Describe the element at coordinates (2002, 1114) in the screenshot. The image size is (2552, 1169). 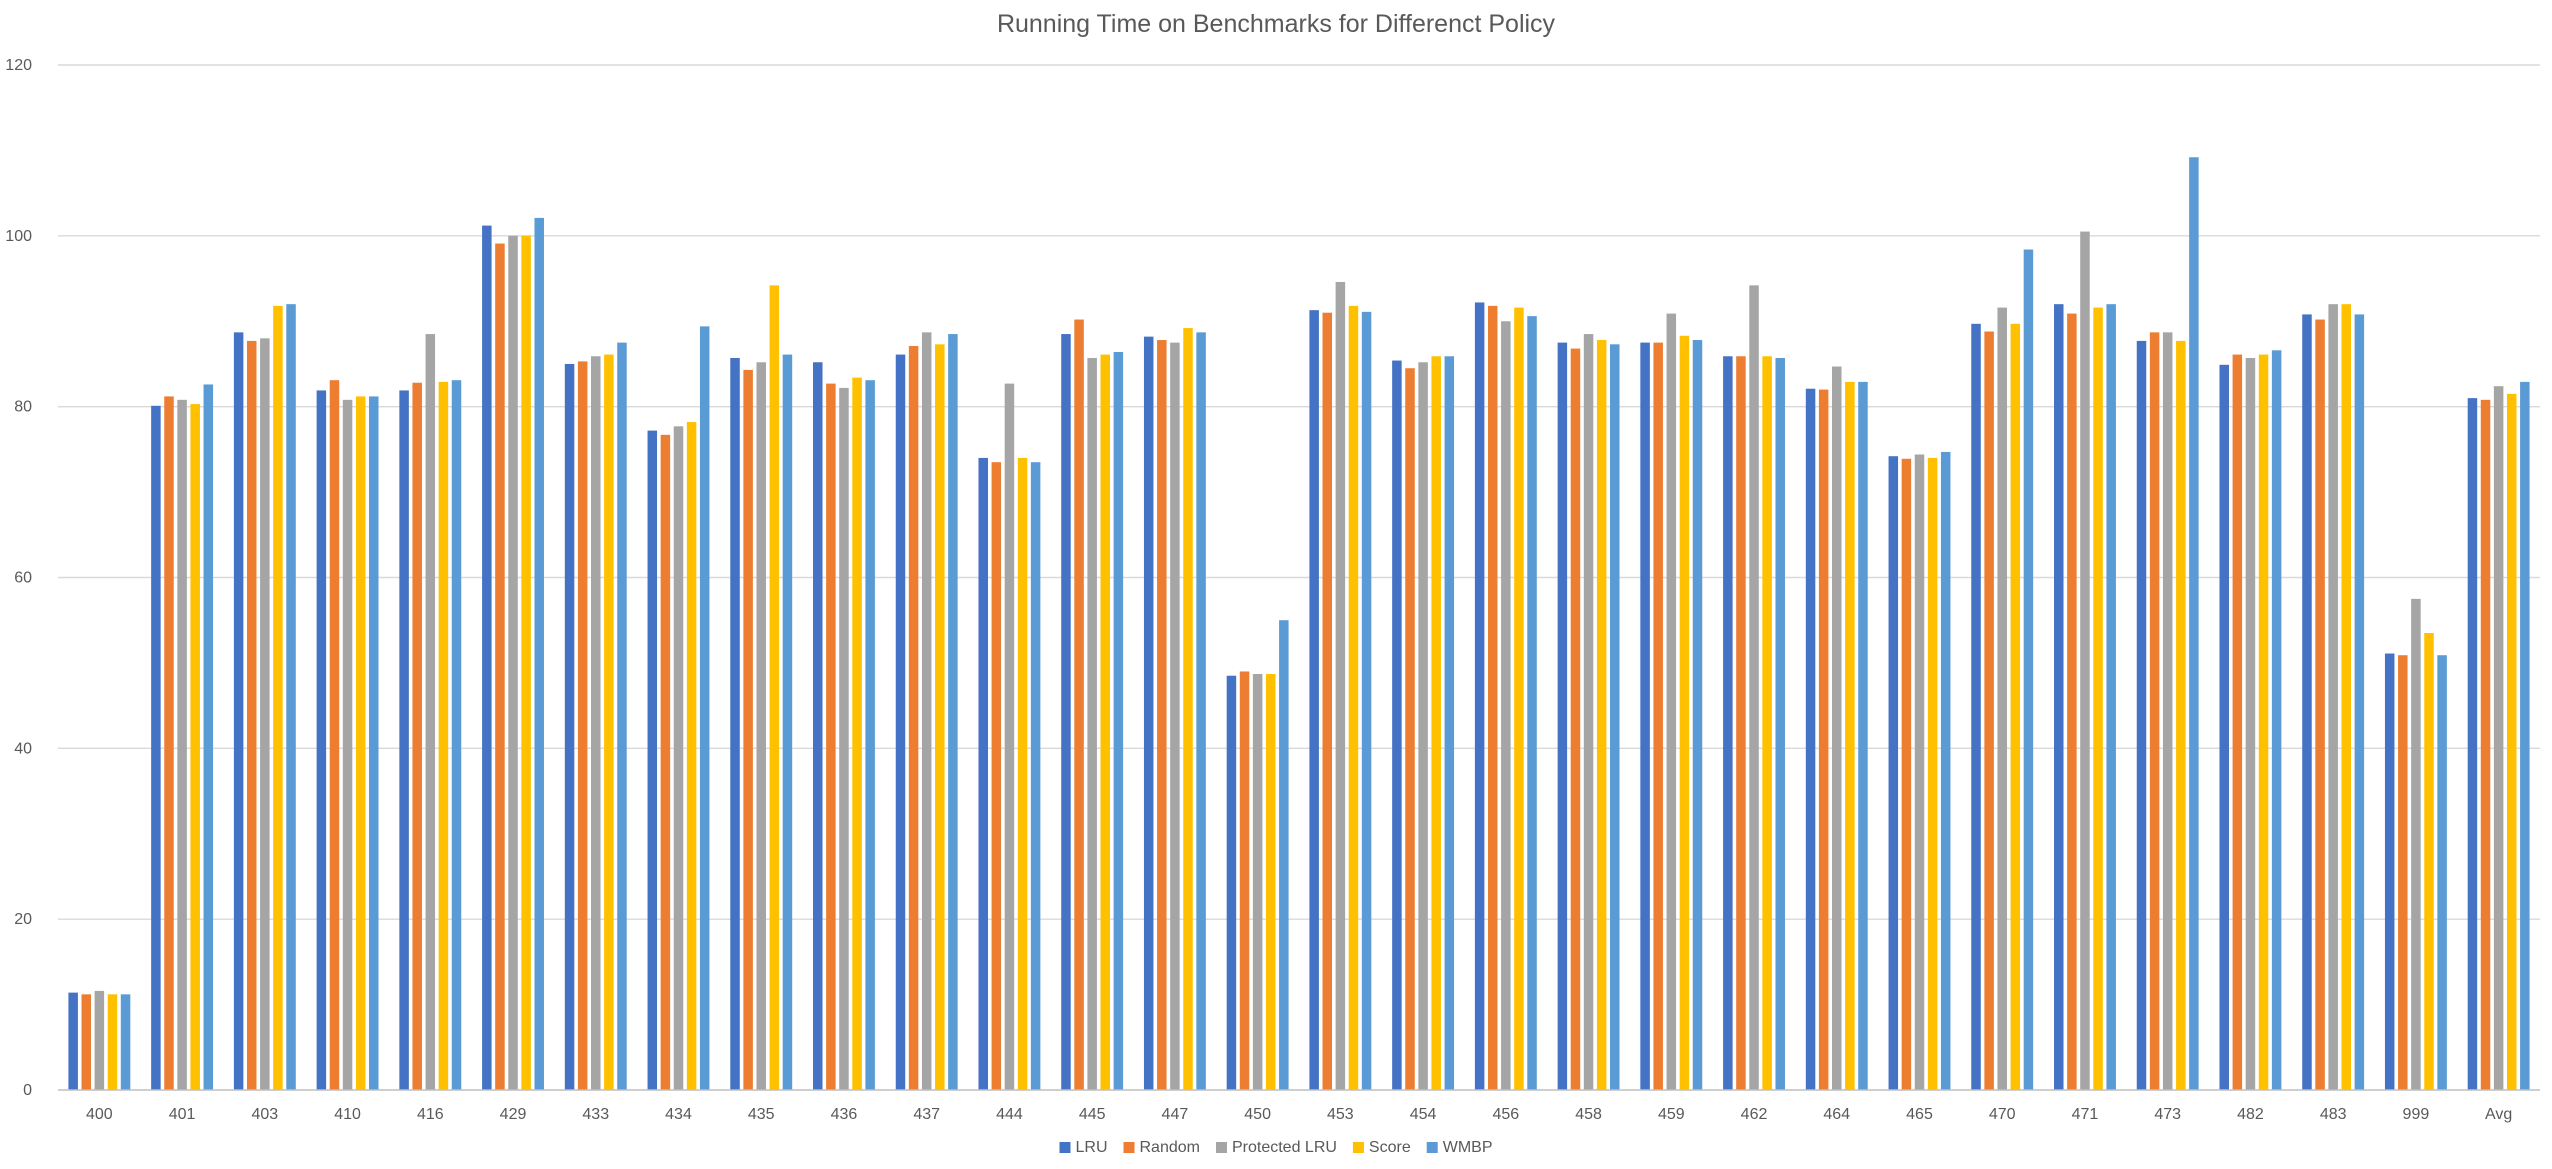
I see `x-tick-label: 470` at that location.